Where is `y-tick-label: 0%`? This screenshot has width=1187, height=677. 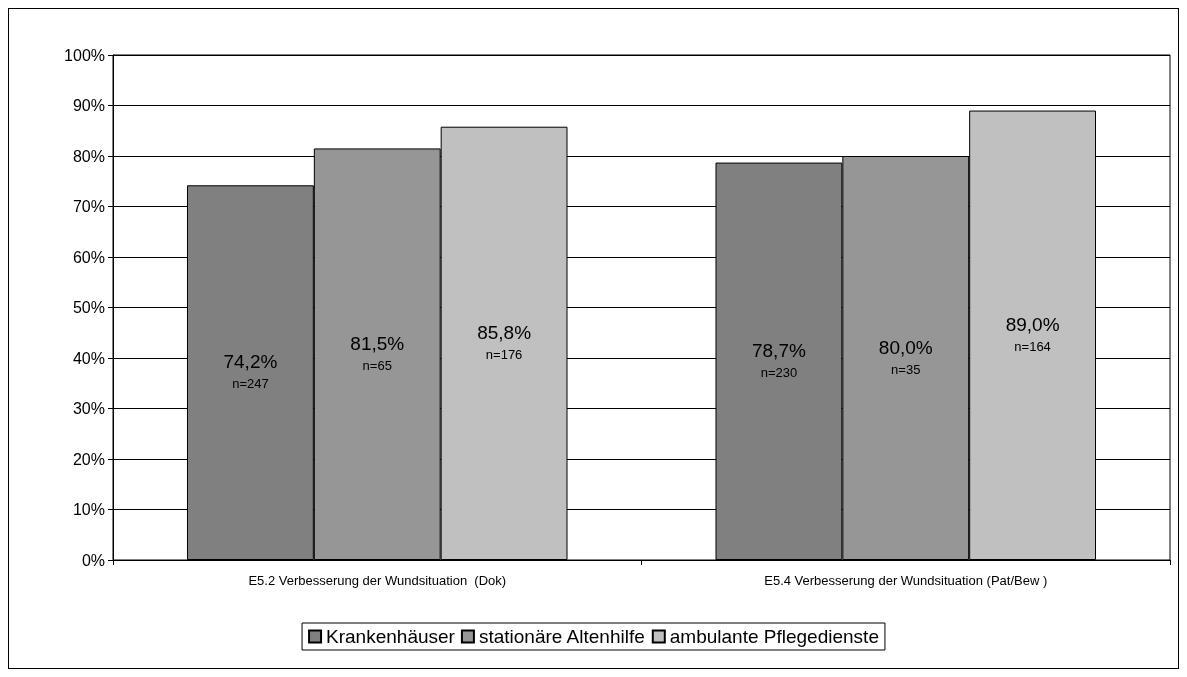 y-tick-label: 0% is located at coordinates (93, 560).